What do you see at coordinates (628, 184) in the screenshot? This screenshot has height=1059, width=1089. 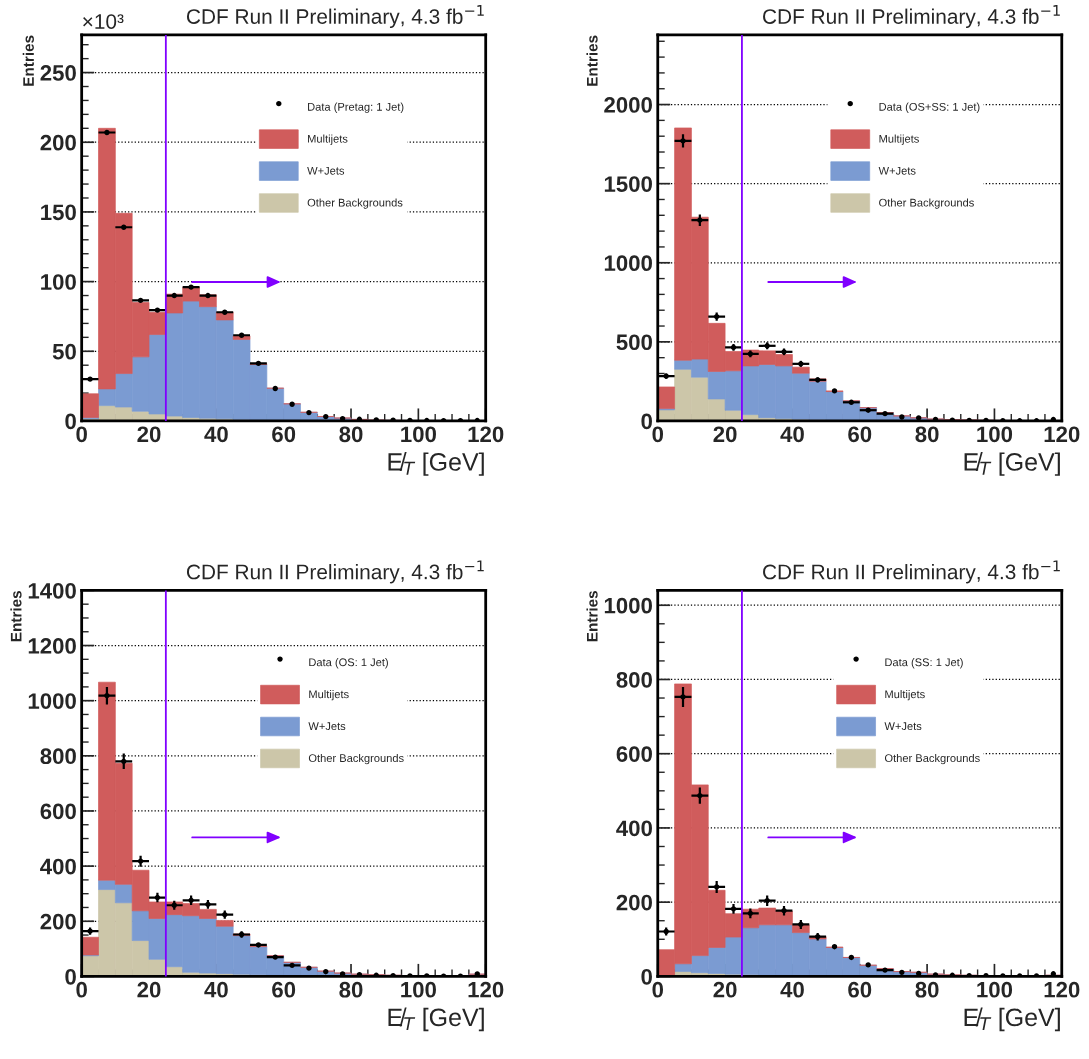 I see `y-tick-label: 1500` at bounding box center [628, 184].